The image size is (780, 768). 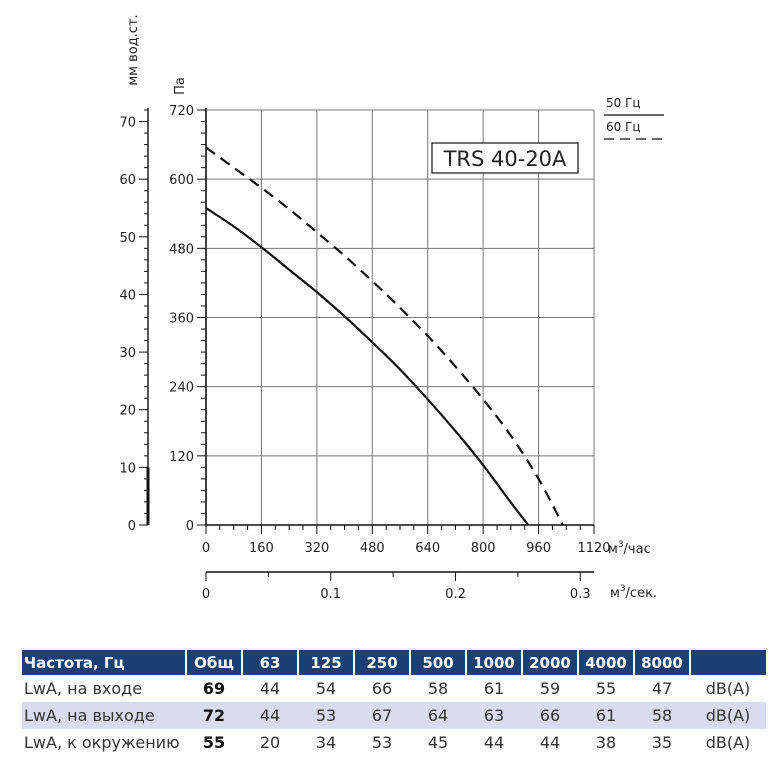 What do you see at coordinates (206, 594) in the screenshot?
I see `x-tick-label-m3s: 0` at bounding box center [206, 594].